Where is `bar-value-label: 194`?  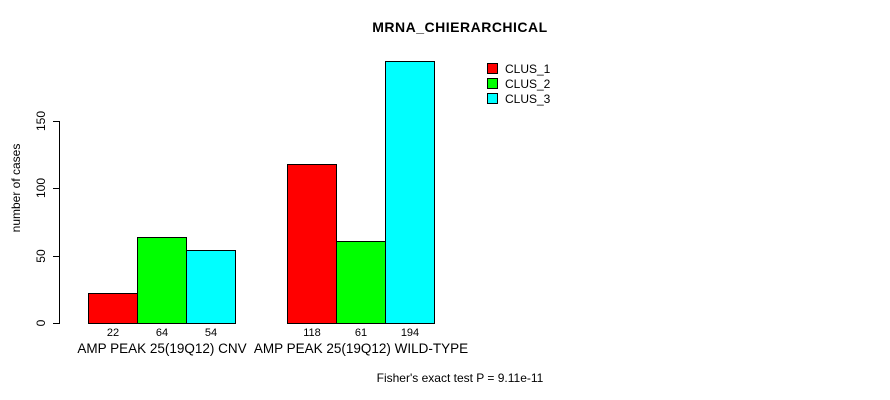
bar-value-label: 194 is located at coordinates (410, 333).